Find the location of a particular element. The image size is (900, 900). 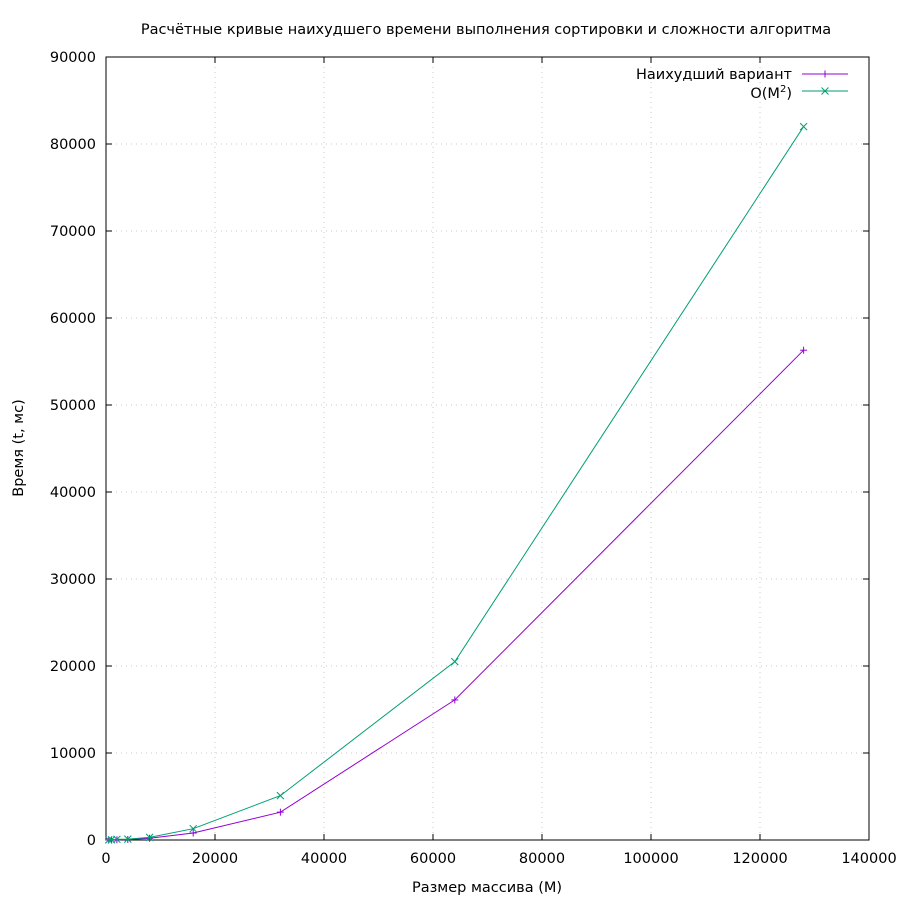

x-tick-label: 40000 is located at coordinates (324, 859).